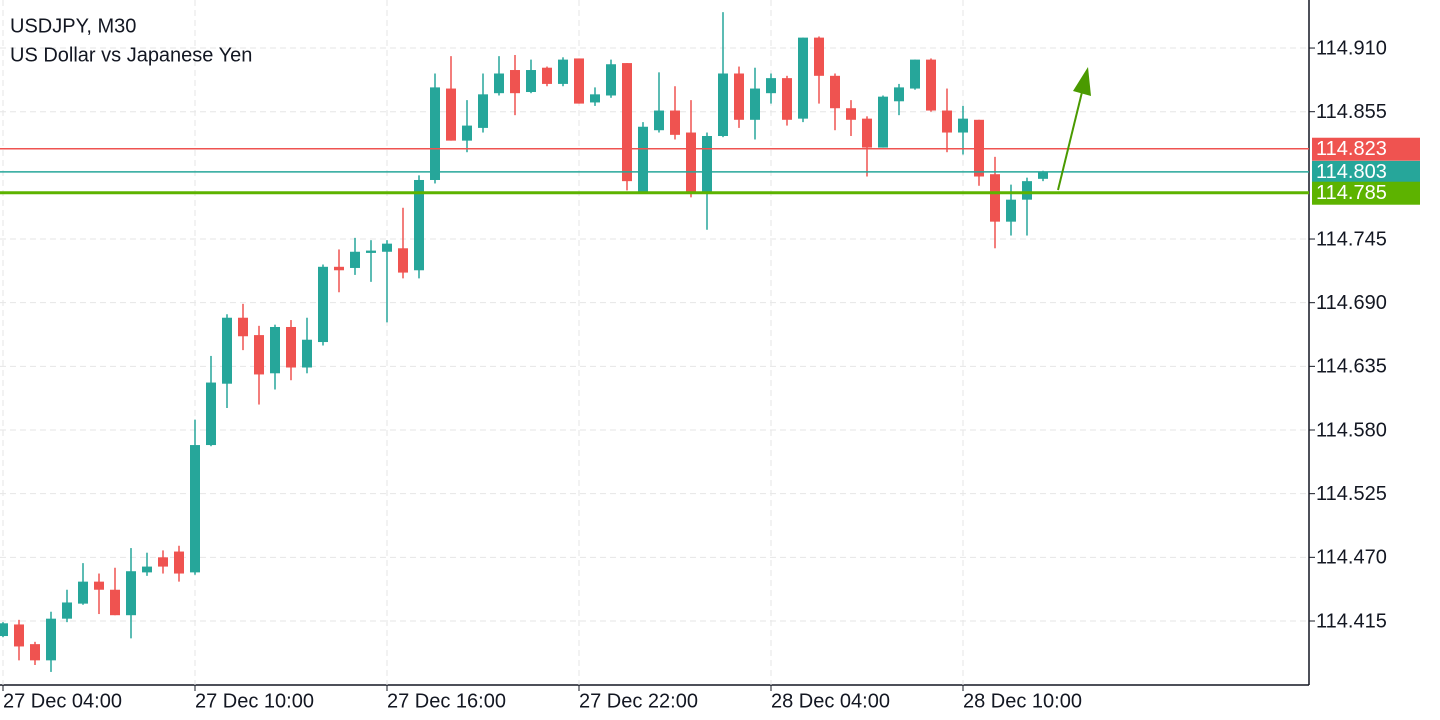 This screenshot has width=1440, height=720. Describe the element at coordinates (62, 701) in the screenshot. I see `x-tick-label: 27 Dec 04:00` at that location.